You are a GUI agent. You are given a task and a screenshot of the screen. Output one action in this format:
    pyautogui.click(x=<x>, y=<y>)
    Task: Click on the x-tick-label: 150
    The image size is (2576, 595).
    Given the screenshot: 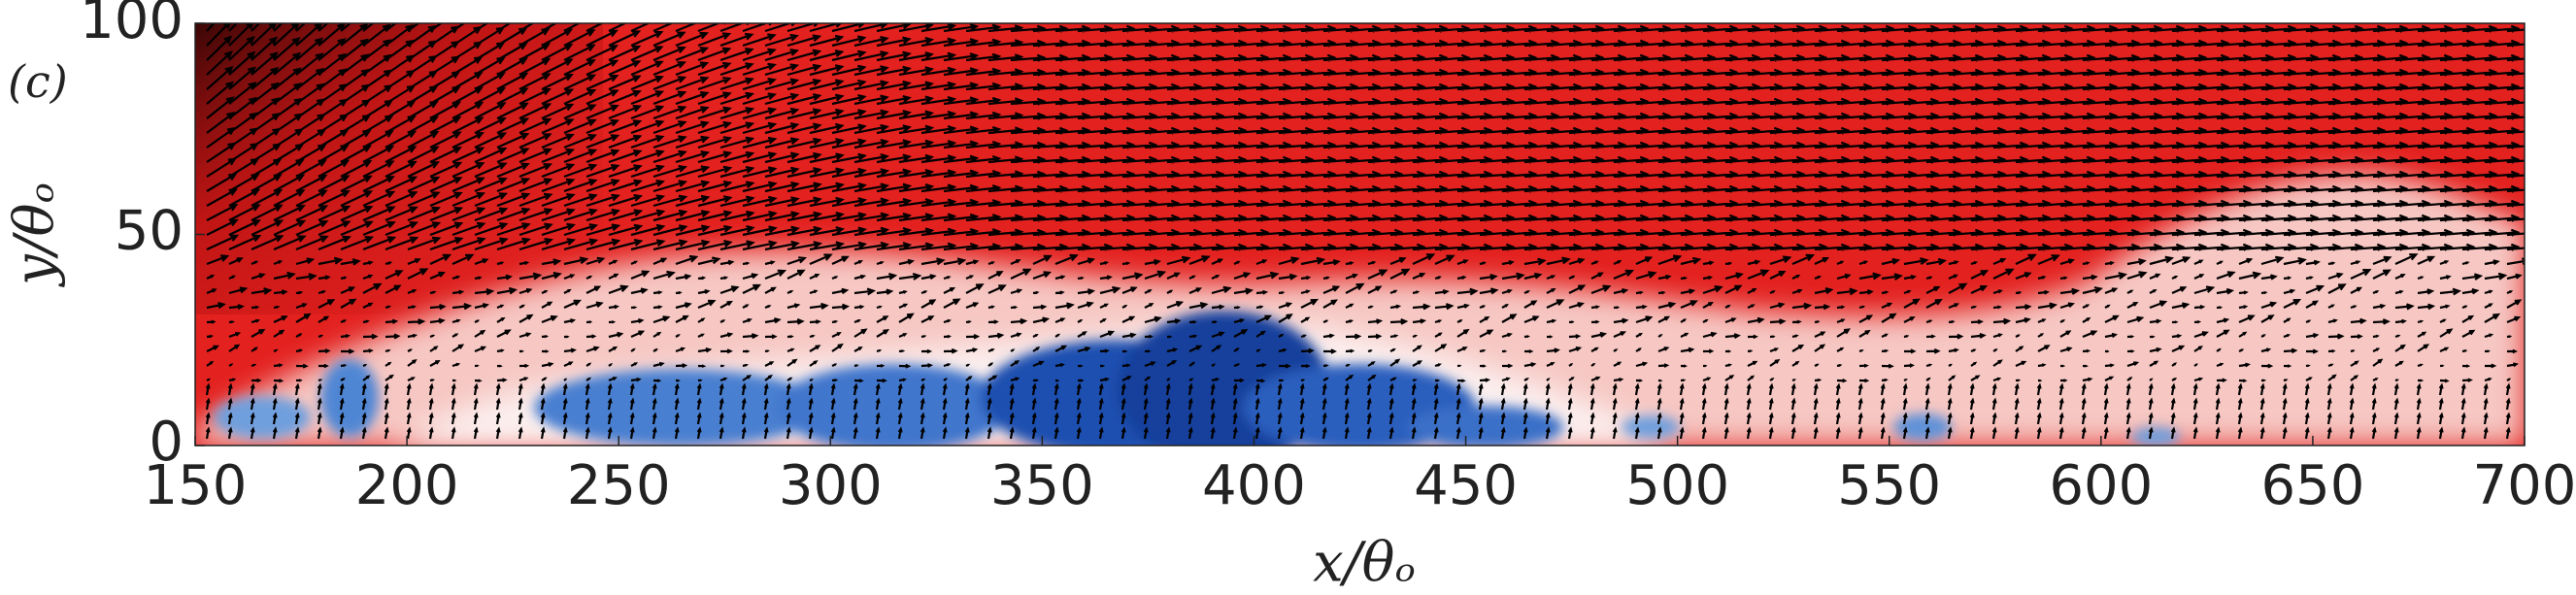 What is the action you would take?
    pyautogui.click(x=196, y=485)
    